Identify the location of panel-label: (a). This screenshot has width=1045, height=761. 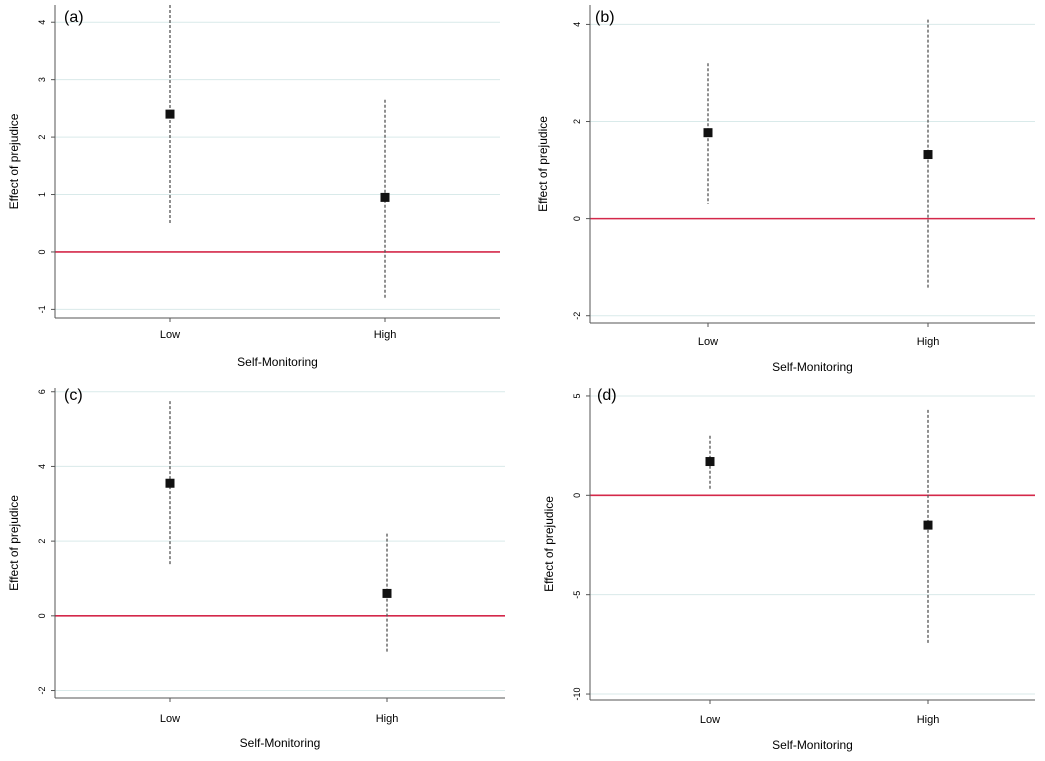
(74, 17).